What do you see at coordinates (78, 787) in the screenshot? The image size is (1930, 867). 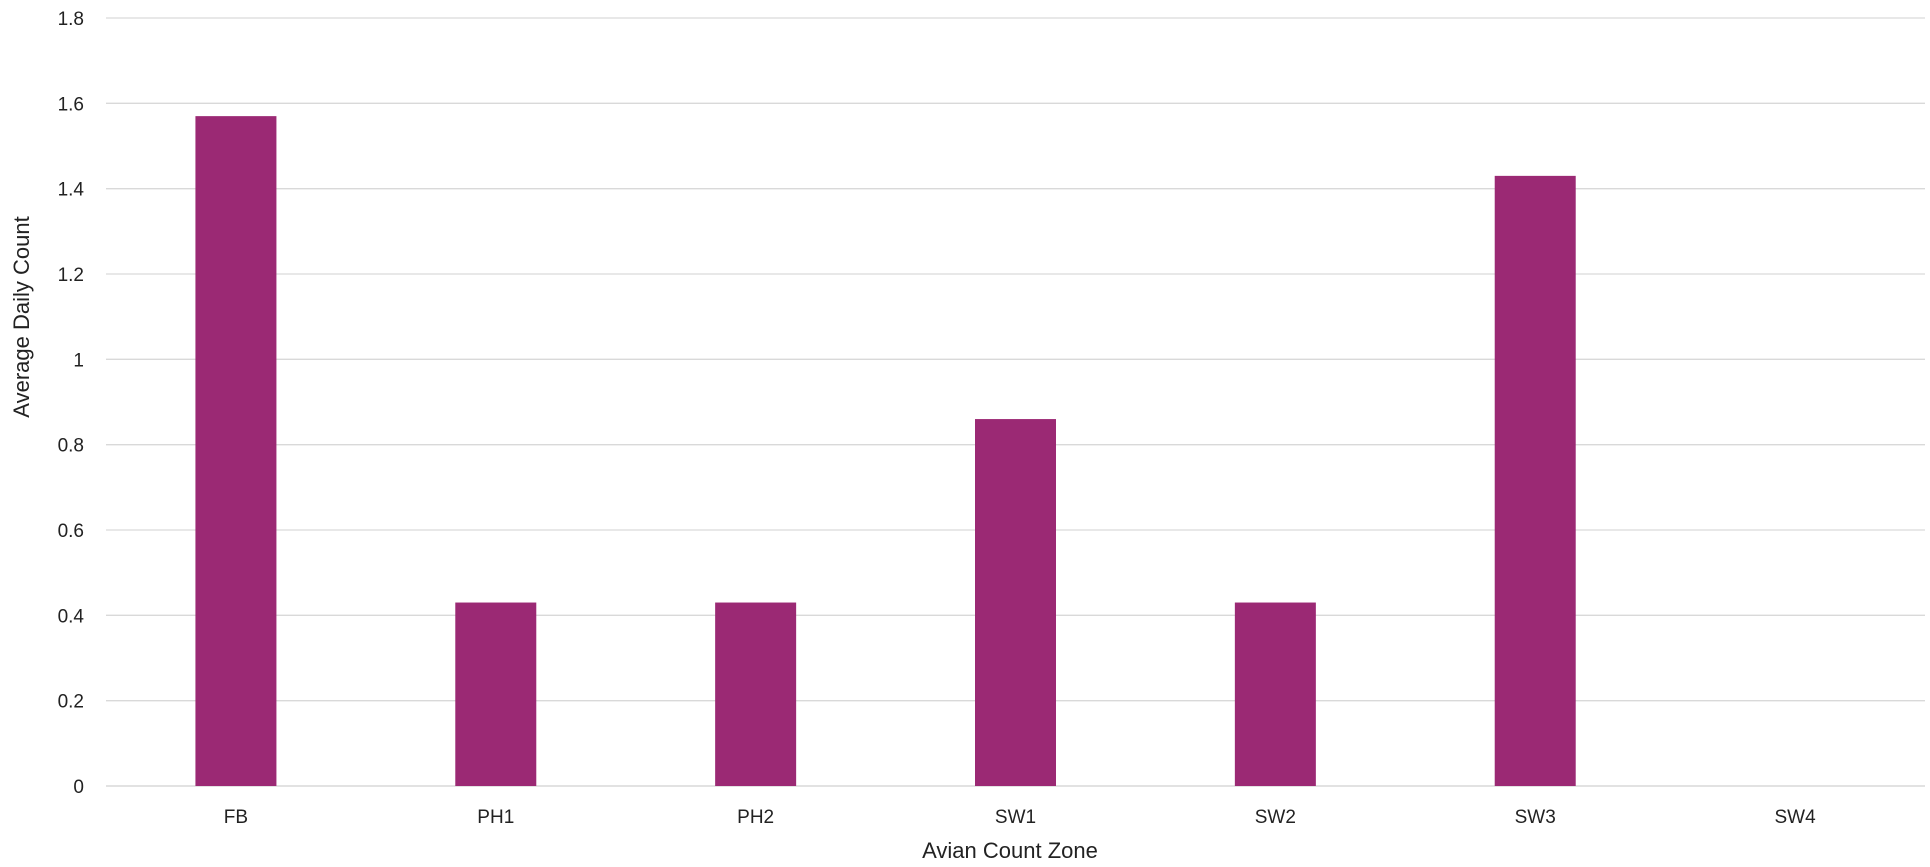 I see `y-tick-label: 0` at bounding box center [78, 787].